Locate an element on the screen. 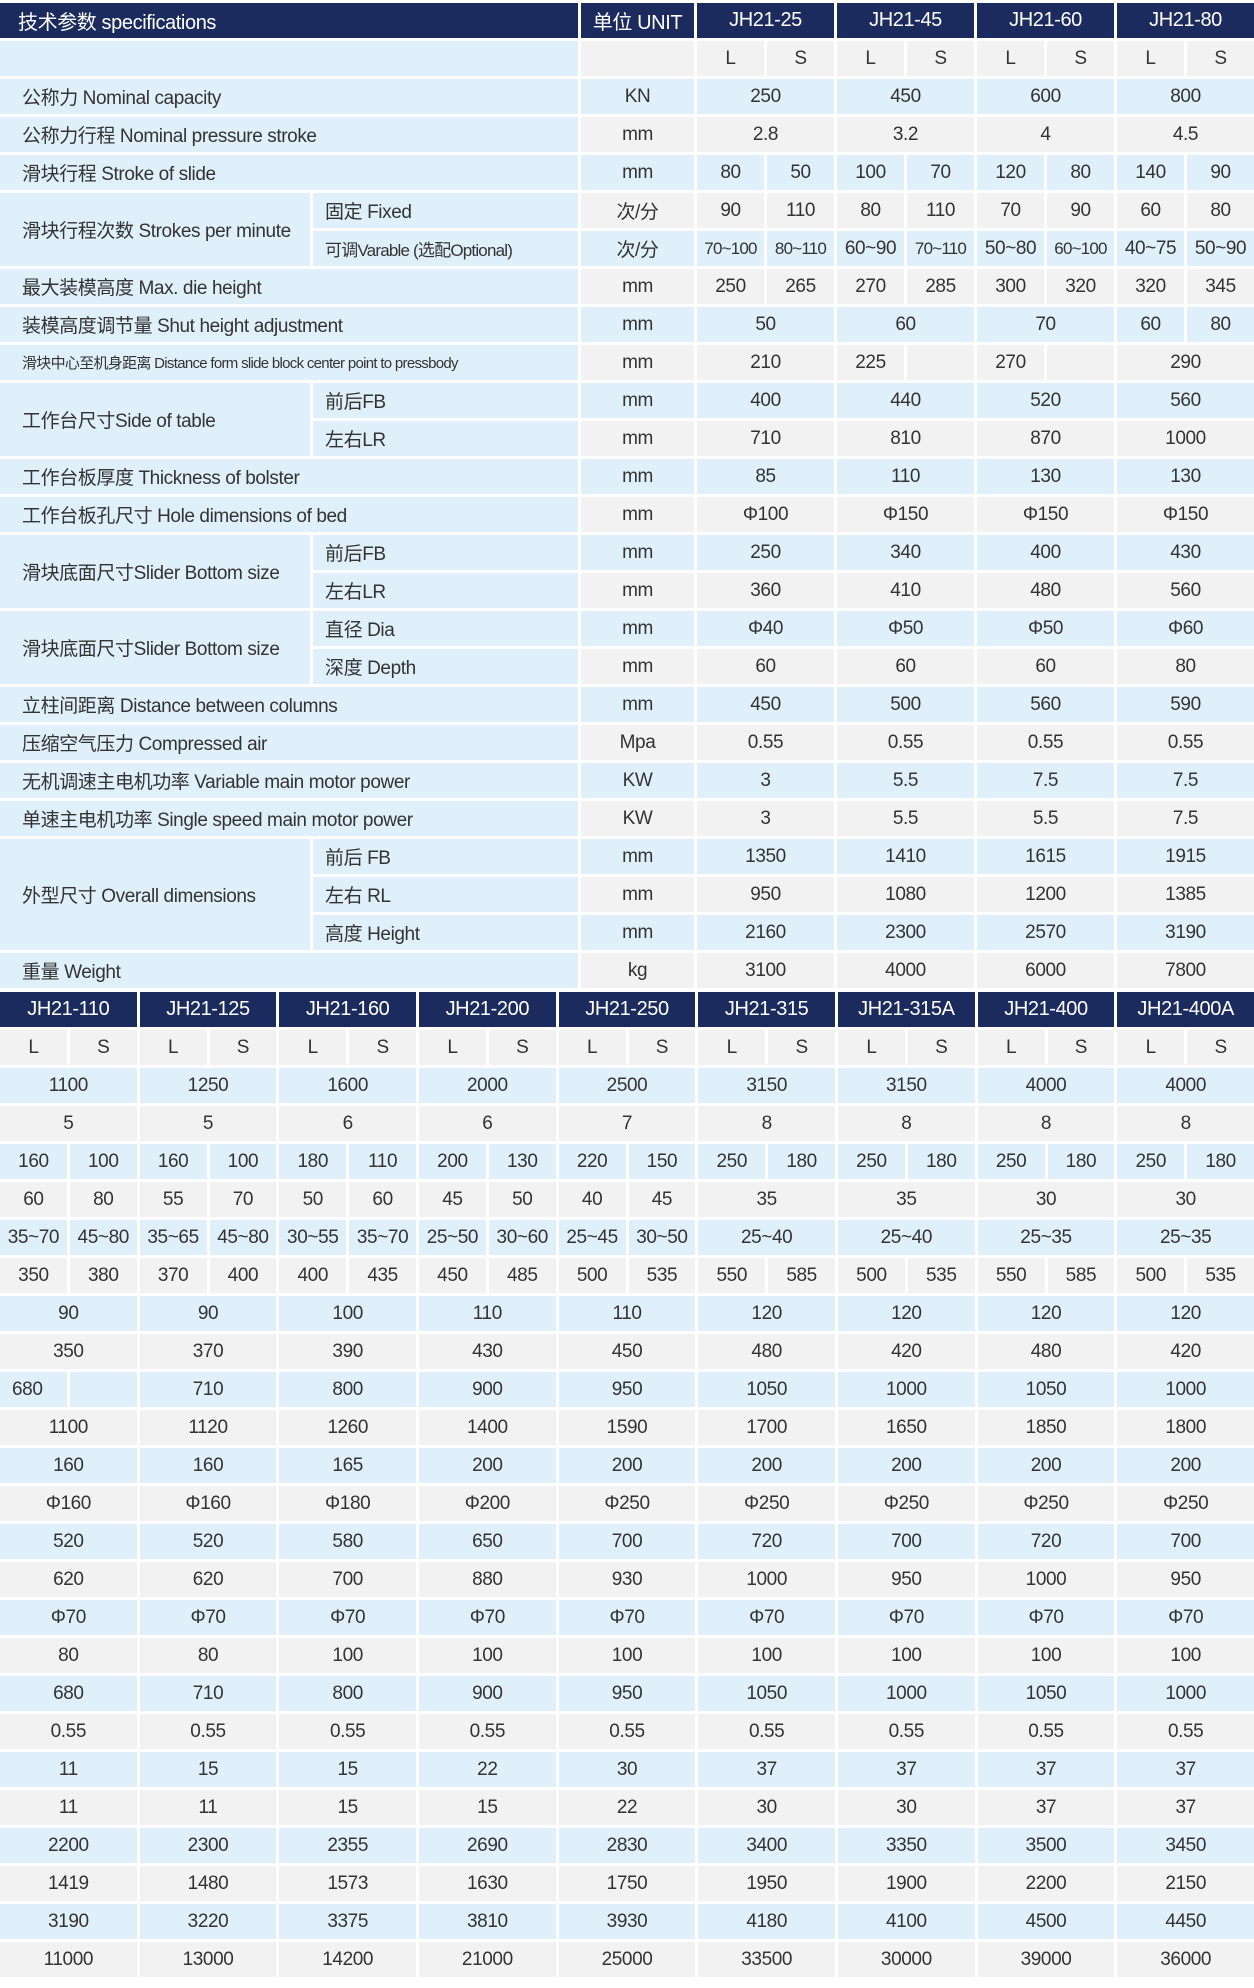 The height and width of the screenshot is (1988, 1254). value-cell: Φ180 is located at coordinates (347, 1503).